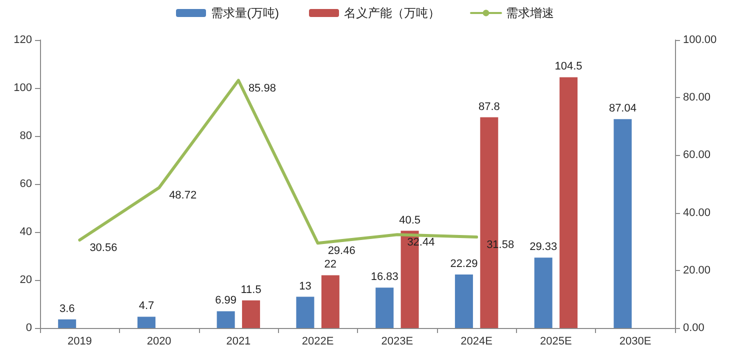 The height and width of the screenshot is (350, 730). I want to click on y2-tick-label: 60.00, so click(697, 155).